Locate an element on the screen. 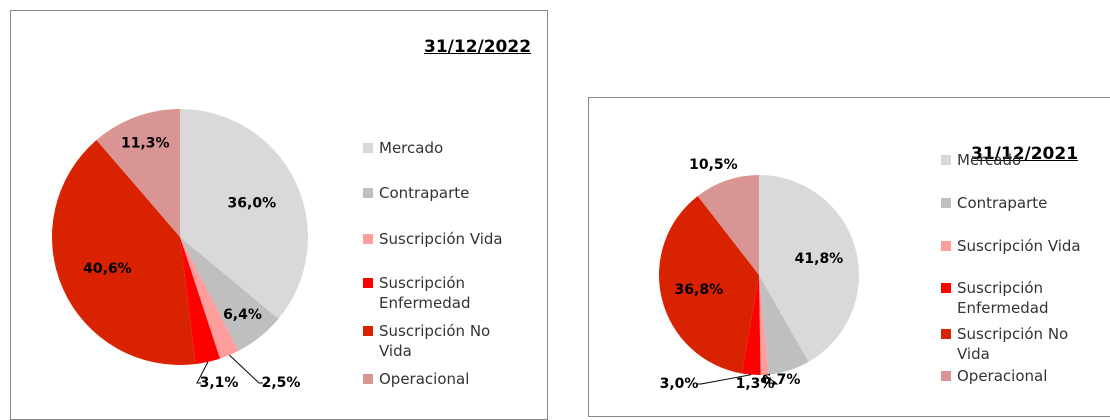 The height and width of the screenshot is (420, 1110). pie-chart: 41,8% 6,7%1,3% 3,0% 36,8% 10,5% is located at coordinates (759, 274).